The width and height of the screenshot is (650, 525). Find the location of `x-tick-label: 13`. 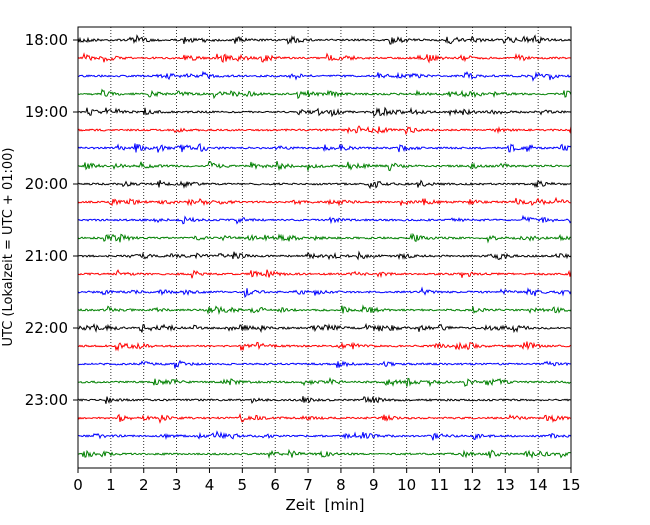

x-tick-label: 13 is located at coordinates (505, 485).